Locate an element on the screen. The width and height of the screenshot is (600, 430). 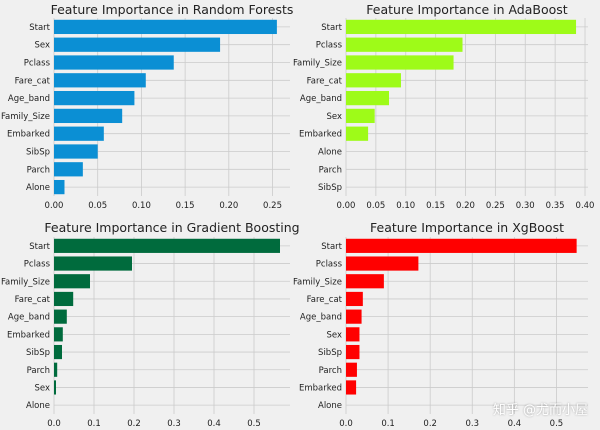
x-tick-label: 0.35 is located at coordinates (555, 206).